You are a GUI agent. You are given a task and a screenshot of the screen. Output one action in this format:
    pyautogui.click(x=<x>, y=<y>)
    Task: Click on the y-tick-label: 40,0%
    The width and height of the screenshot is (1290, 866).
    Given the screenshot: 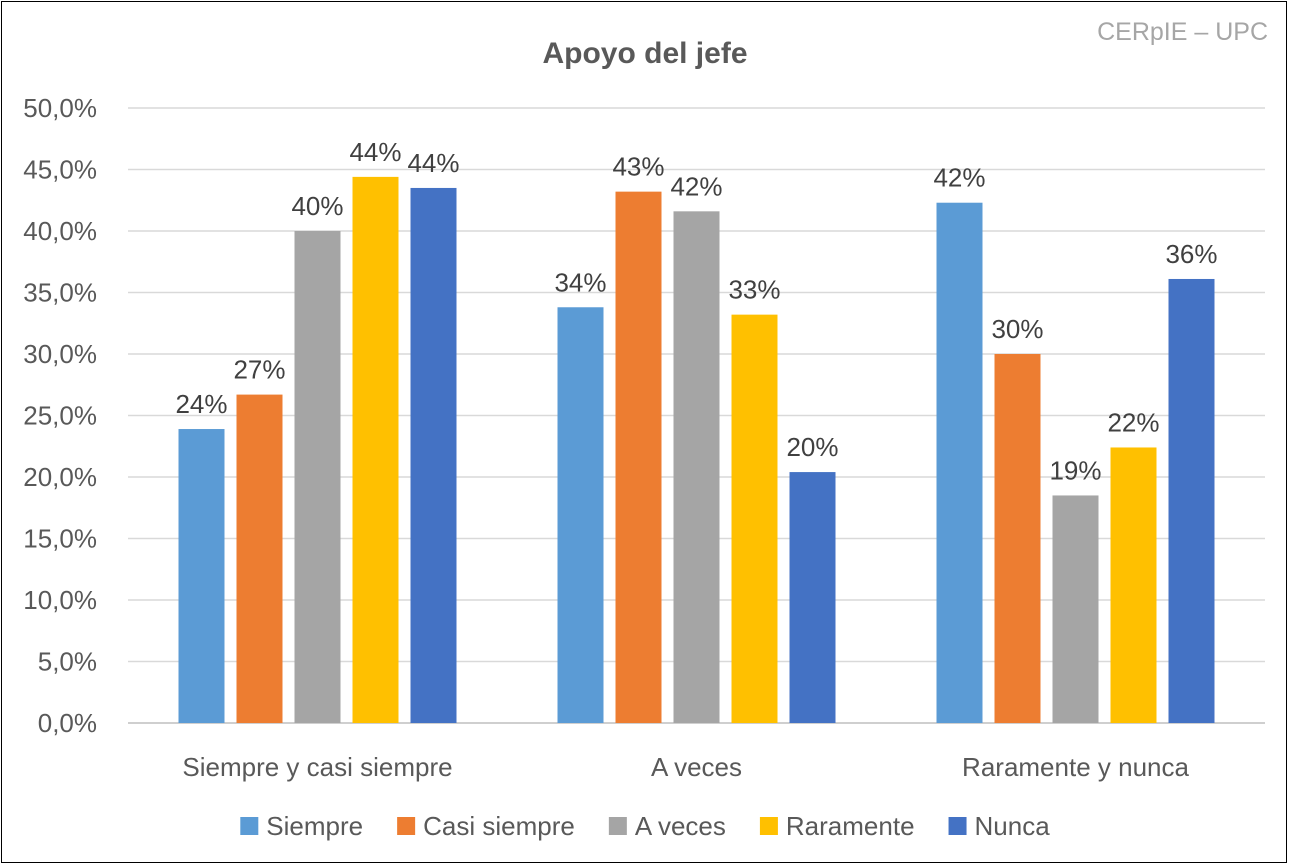 What is the action you would take?
    pyautogui.click(x=60, y=231)
    